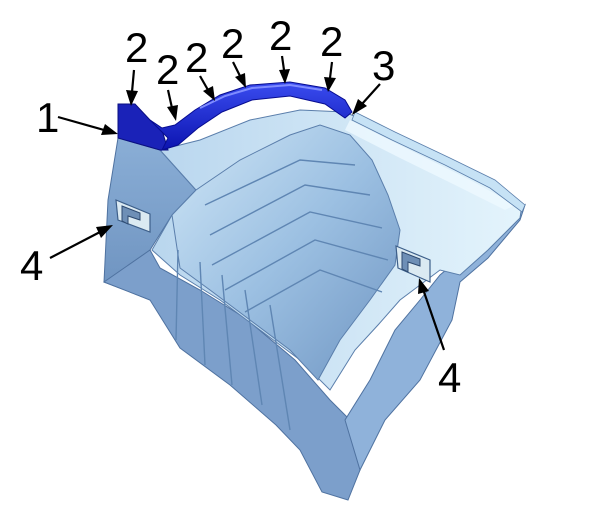  Describe the element at coordinates (209, 93) in the screenshot. I see `arrowhead-2c` at that location.